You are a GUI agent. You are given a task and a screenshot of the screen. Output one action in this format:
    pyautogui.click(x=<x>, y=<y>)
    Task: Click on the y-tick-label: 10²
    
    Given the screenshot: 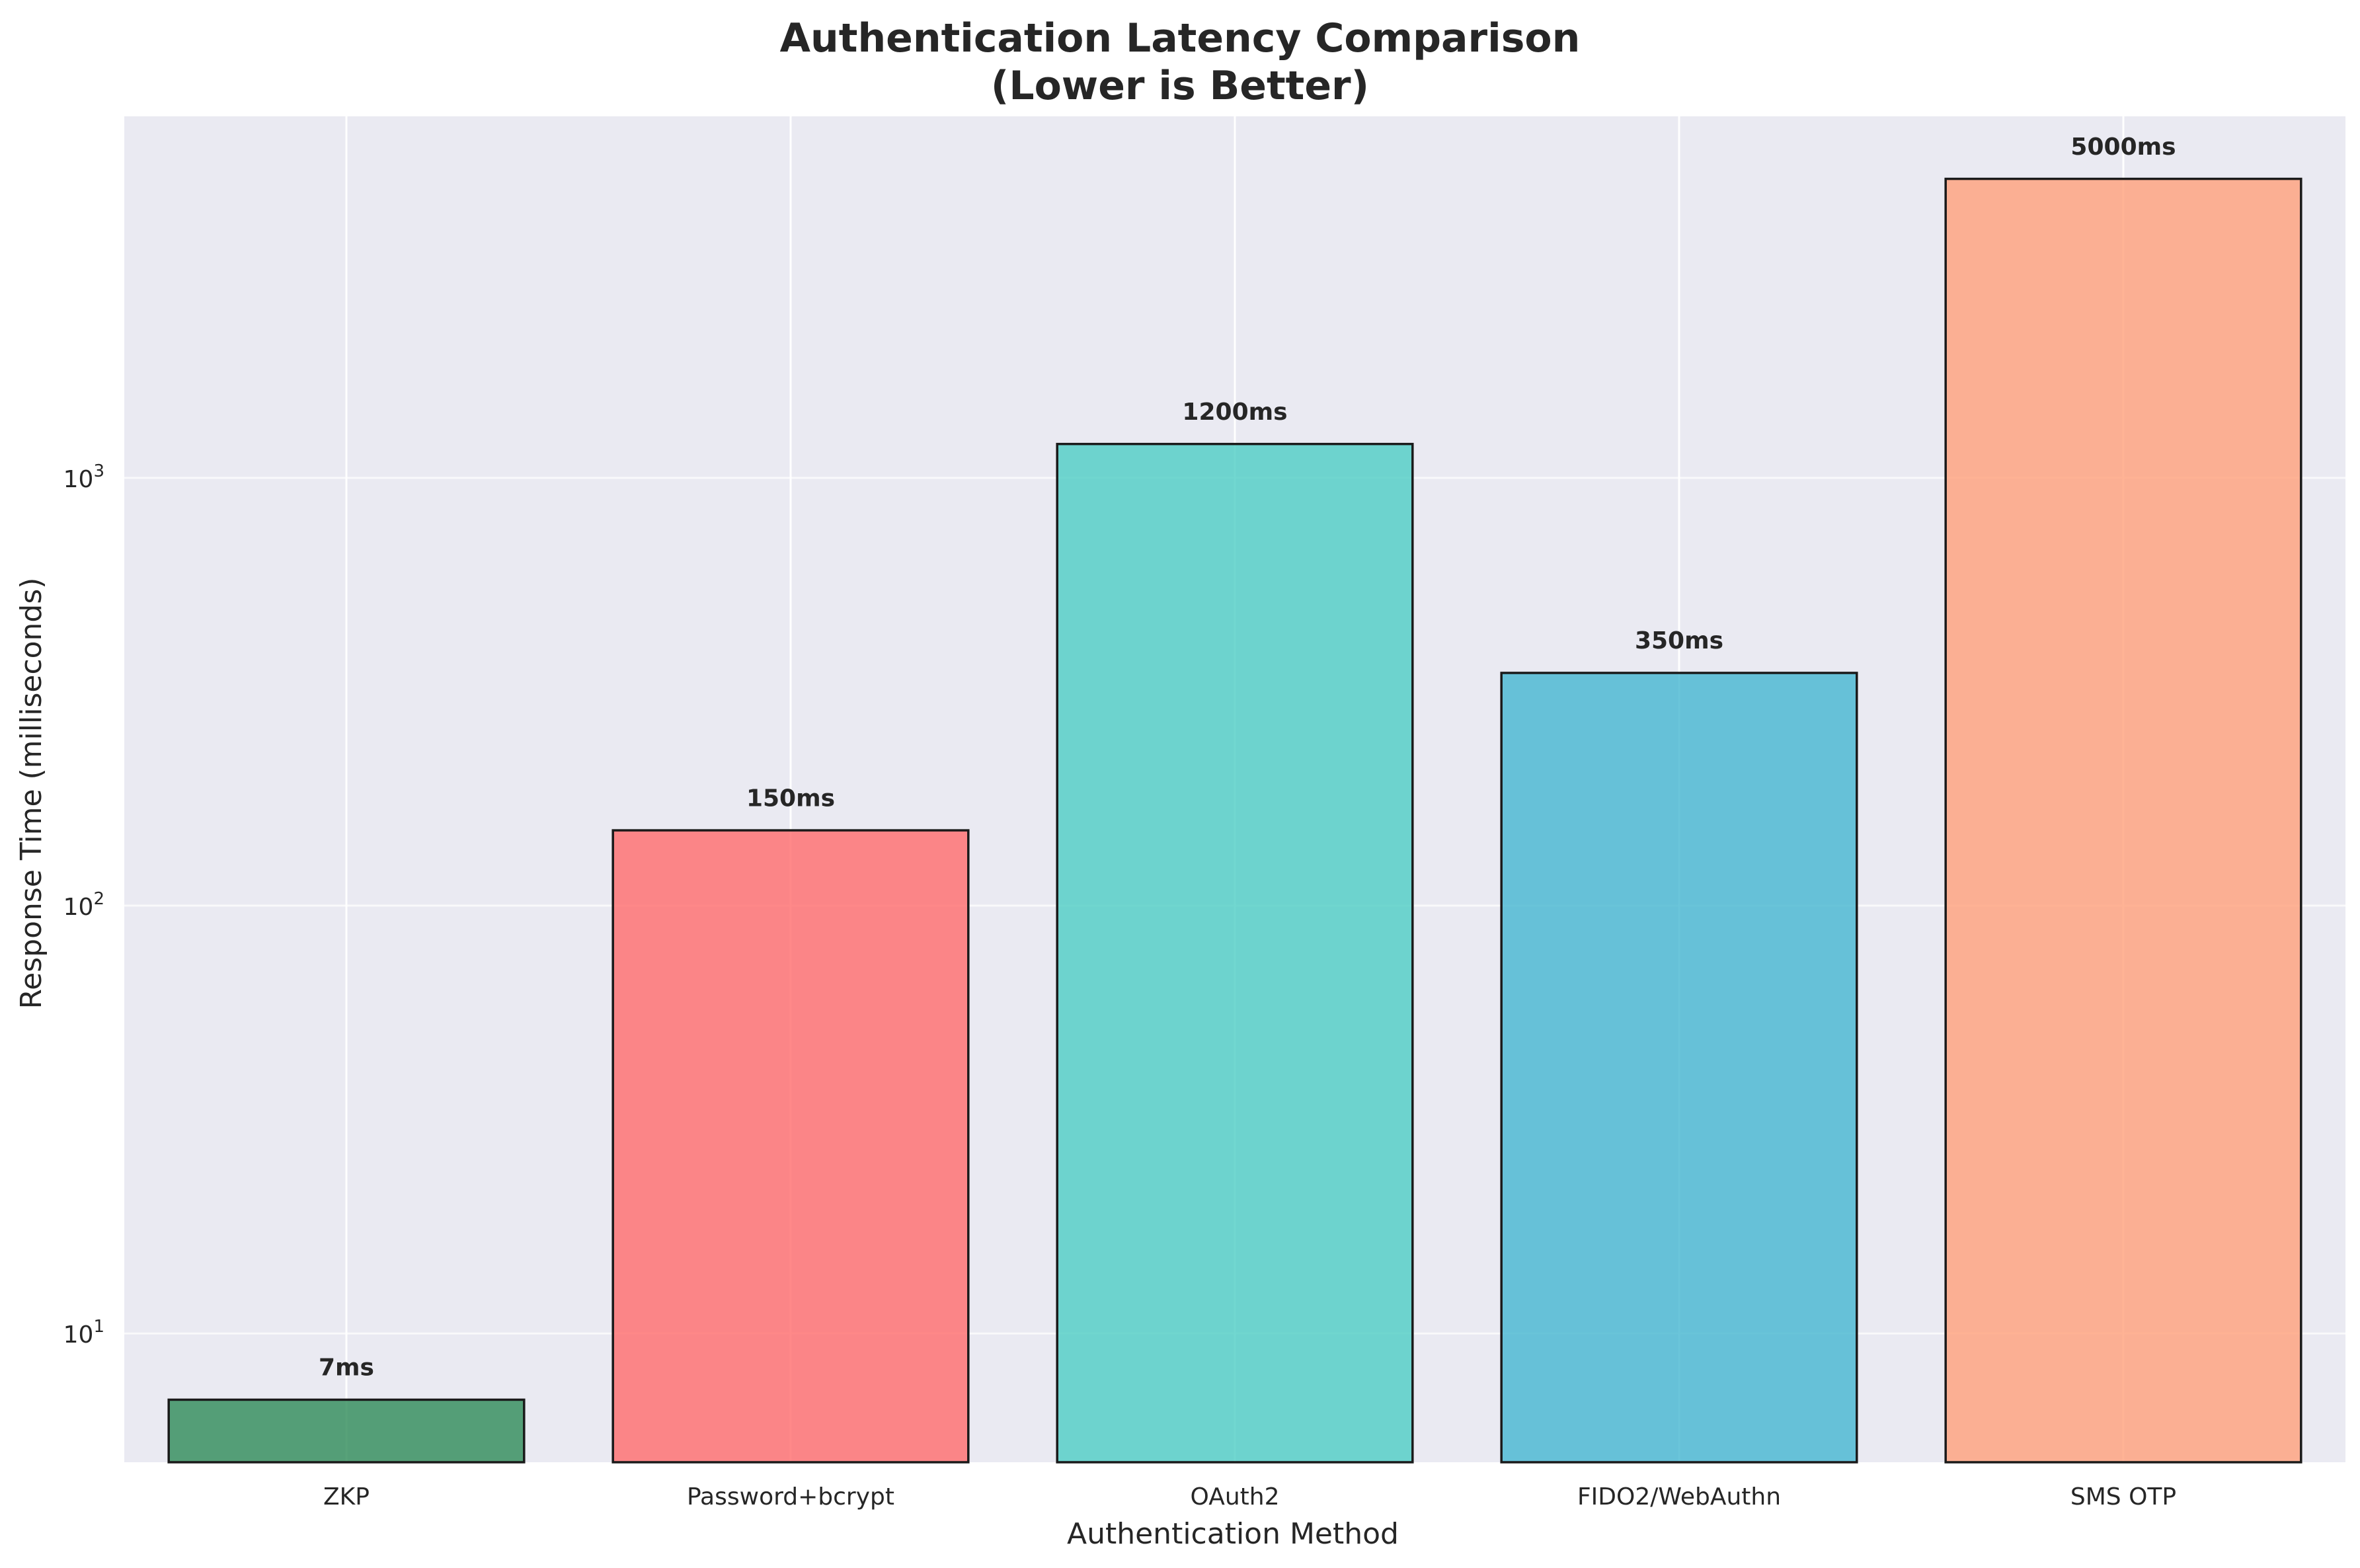 What is the action you would take?
    pyautogui.click(x=83, y=905)
    